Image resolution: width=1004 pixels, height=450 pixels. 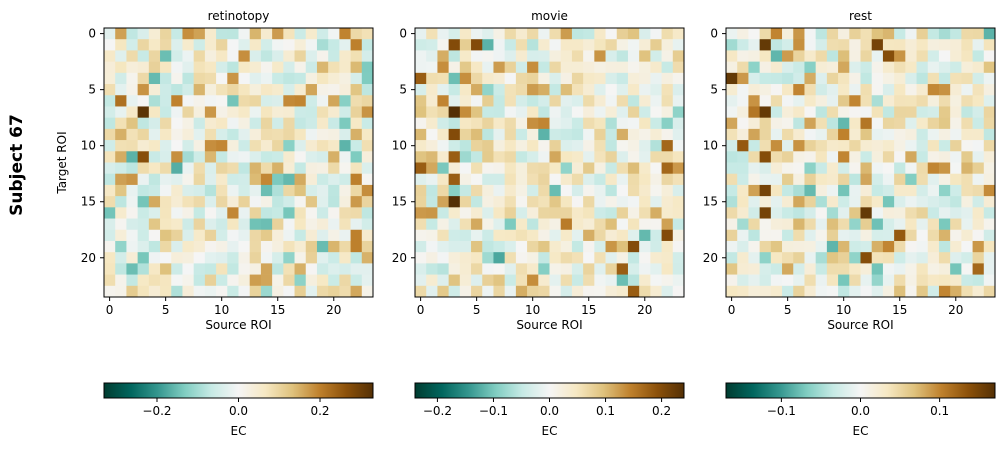 What do you see at coordinates (166, 310) in the screenshot?
I see `x-tick-label: 5` at bounding box center [166, 310].